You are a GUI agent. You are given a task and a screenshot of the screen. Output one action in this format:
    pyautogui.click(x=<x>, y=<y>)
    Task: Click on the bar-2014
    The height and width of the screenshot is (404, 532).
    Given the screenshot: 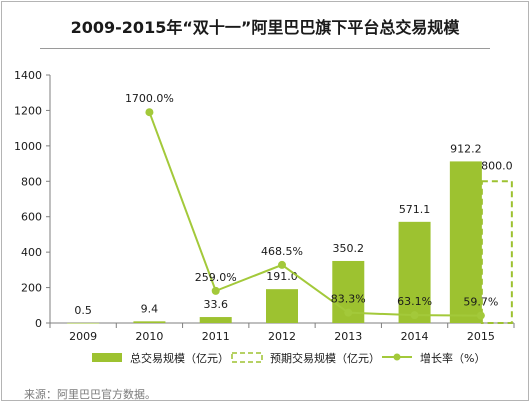 What is the action you would take?
    pyautogui.click(x=414, y=272)
    